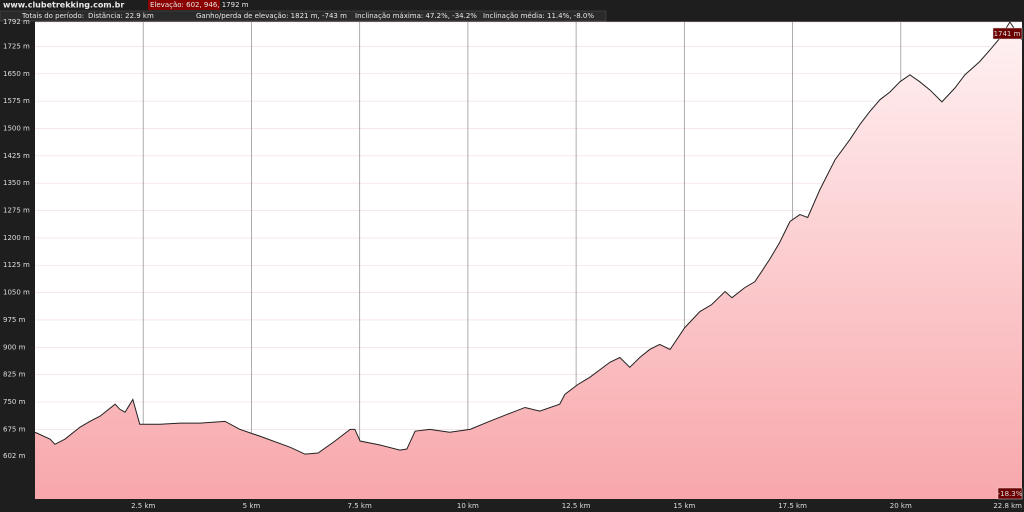 This screenshot has width=1024, height=512. I want to click on y-tick-label: 1200 m, so click(16, 238).